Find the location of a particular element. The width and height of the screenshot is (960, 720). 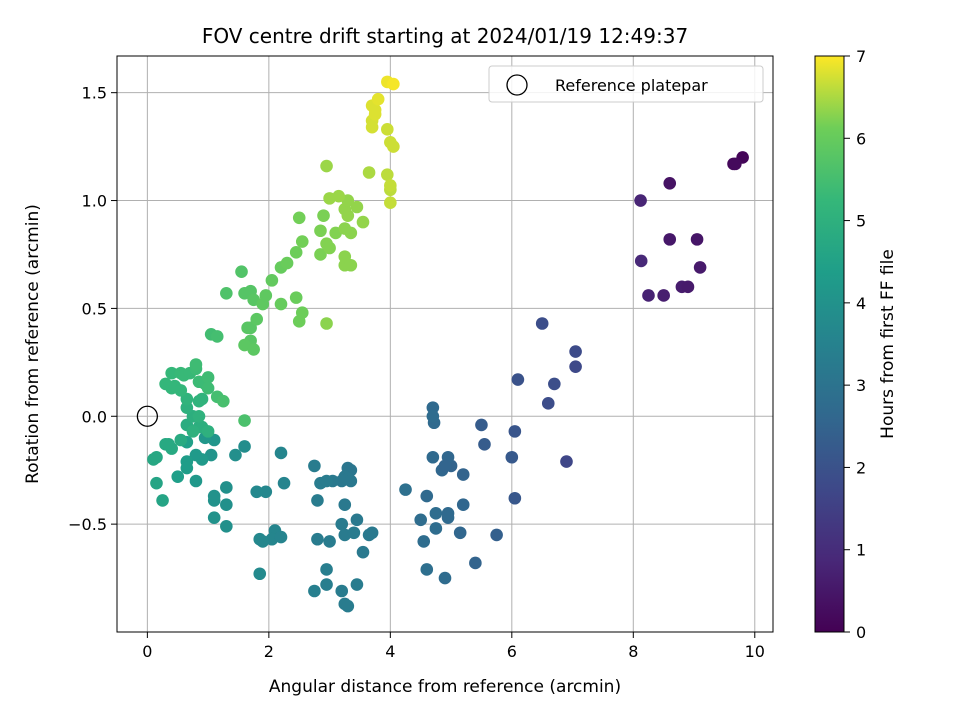

y-tick-label: 0.5 is located at coordinates (94, 308).